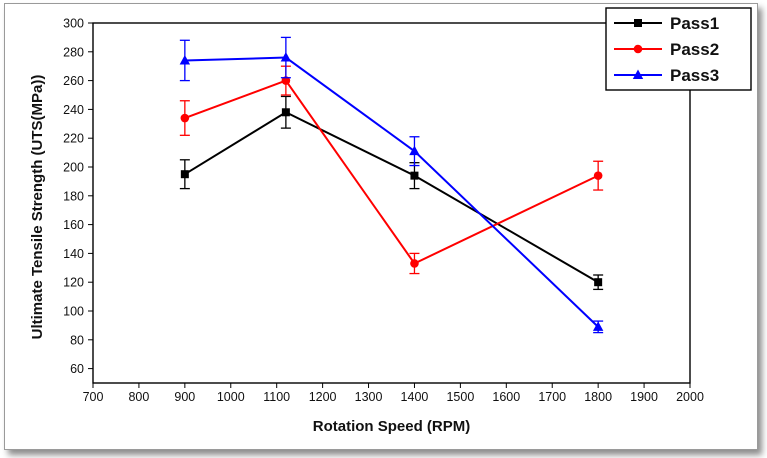 This screenshot has height=458, width=767. Describe the element at coordinates (73, 110) in the screenshot. I see `y-tick-label: 240` at that location.